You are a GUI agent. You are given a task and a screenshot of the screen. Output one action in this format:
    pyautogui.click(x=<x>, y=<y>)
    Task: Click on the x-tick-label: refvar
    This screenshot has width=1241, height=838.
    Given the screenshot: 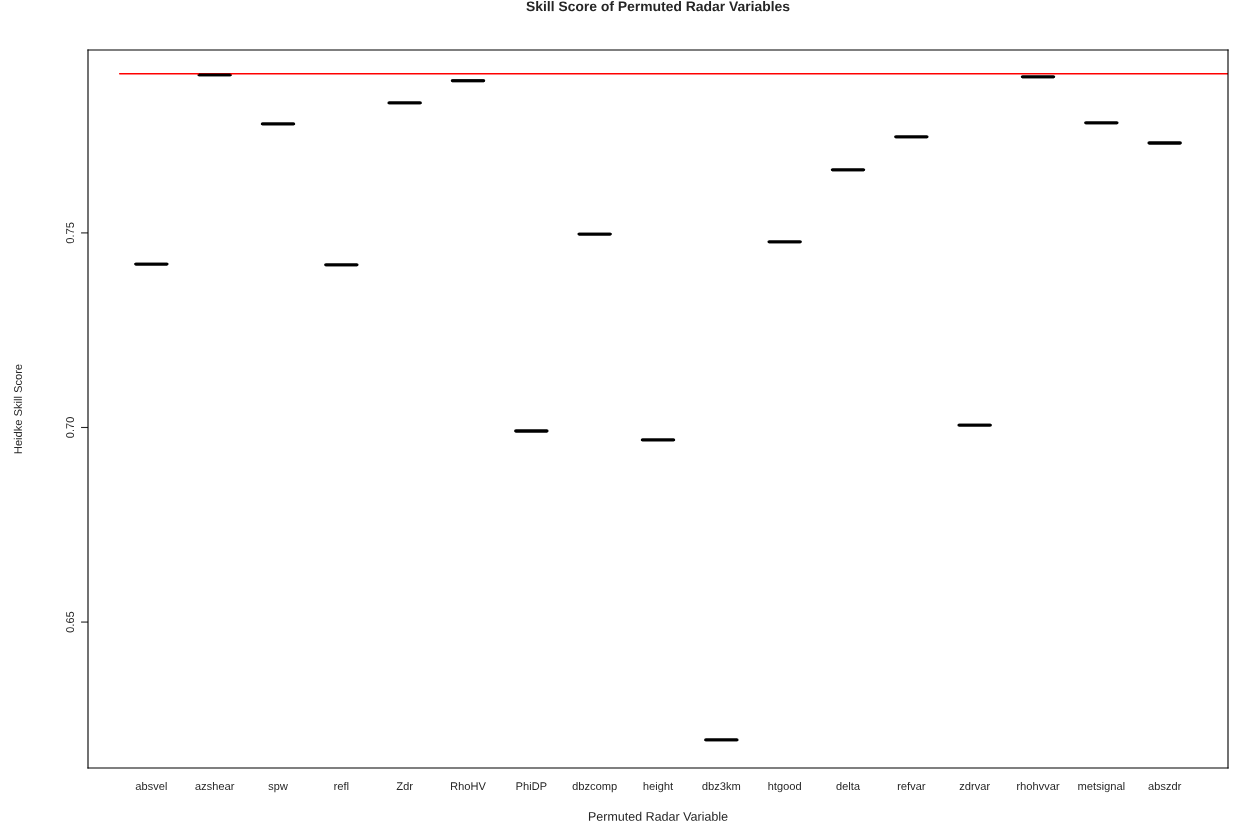 What is the action you would take?
    pyautogui.click(x=911, y=786)
    